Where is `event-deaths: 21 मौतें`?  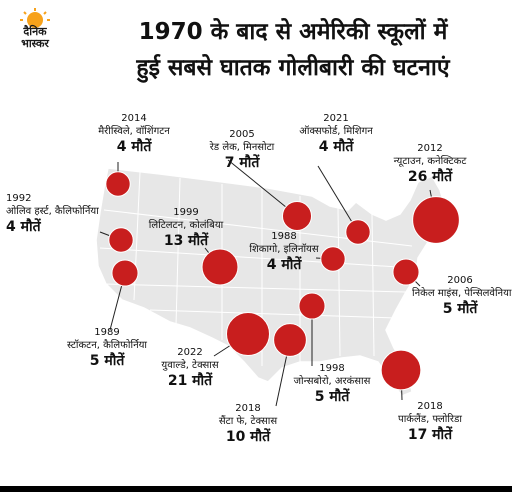 event-deaths: 21 मौतें is located at coordinates (190, 381).